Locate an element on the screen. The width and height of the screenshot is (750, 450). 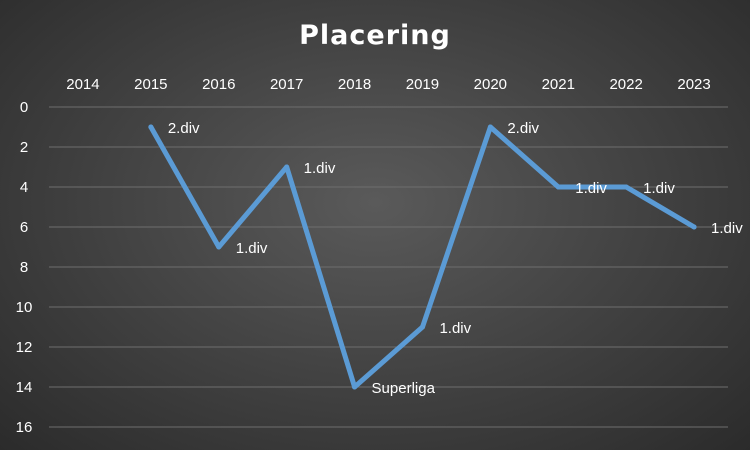
x-tick-label: 2018 is located at coordinates (354, 84).